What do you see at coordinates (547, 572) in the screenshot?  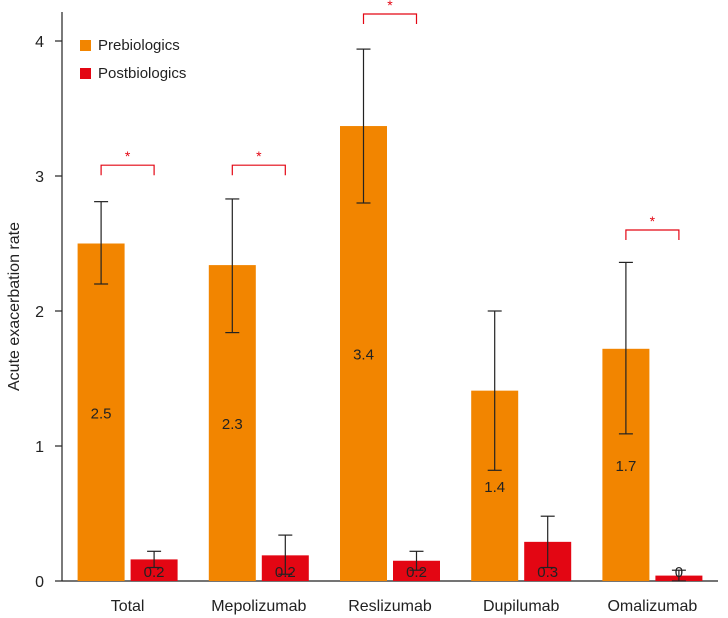 I see `bar-value-label: 0.3` at bounding box center [547, 572].